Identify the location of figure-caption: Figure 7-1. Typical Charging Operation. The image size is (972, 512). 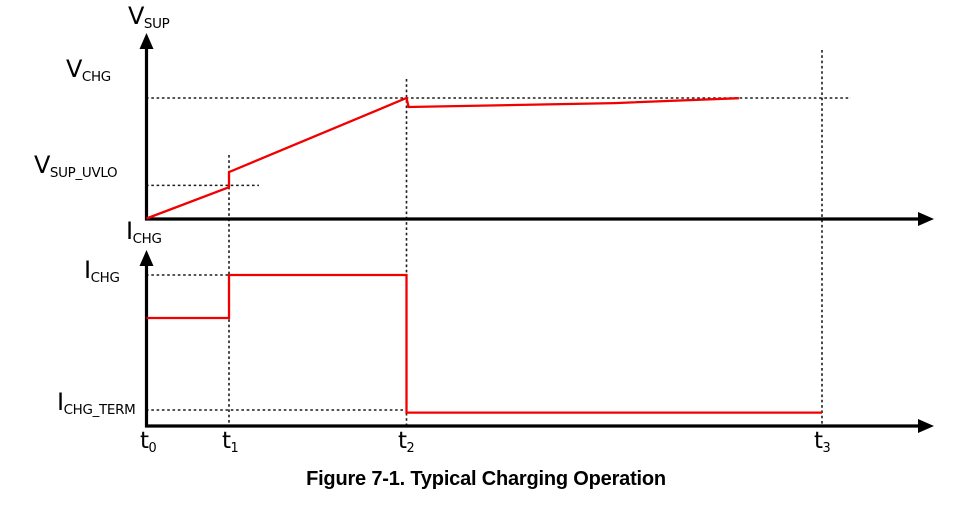
(486, 479).